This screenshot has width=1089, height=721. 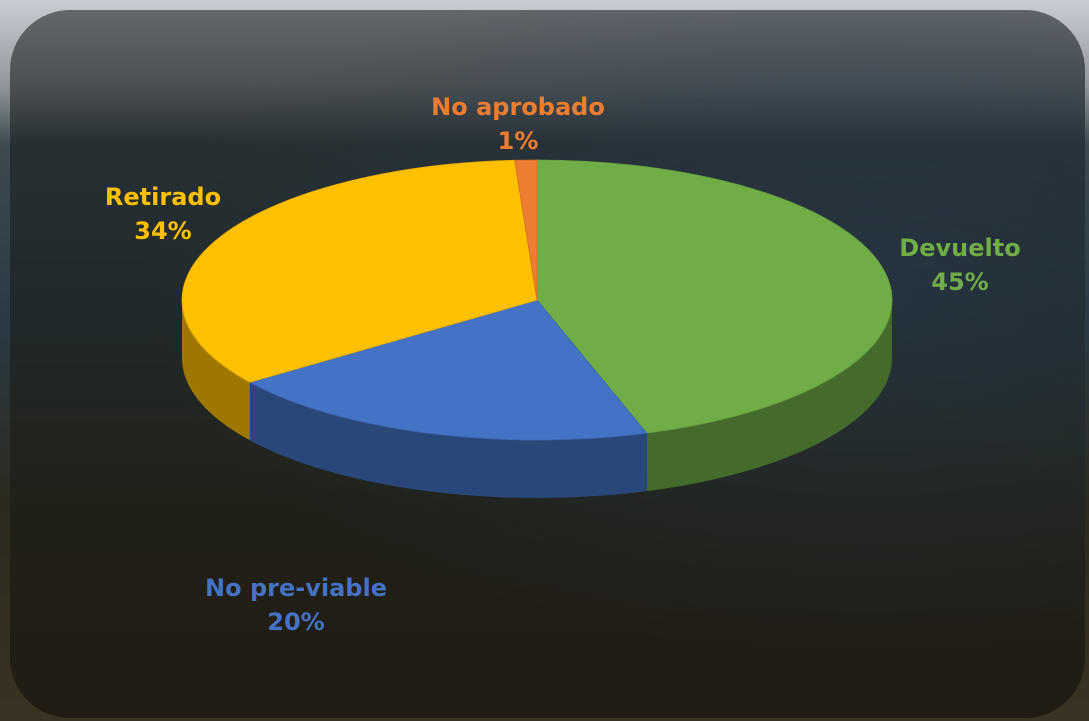 What do you see at coordinates (959, 248) in the screenshot?
I see `category-label: Devuelto` at bounding box center [959, 248].